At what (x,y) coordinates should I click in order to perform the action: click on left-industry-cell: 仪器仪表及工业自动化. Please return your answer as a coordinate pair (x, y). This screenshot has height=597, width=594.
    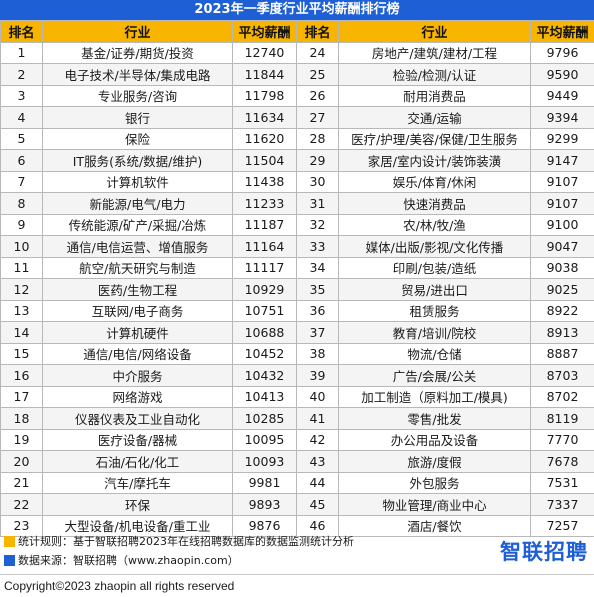
    Looking at the image, I should click on (138, 419).